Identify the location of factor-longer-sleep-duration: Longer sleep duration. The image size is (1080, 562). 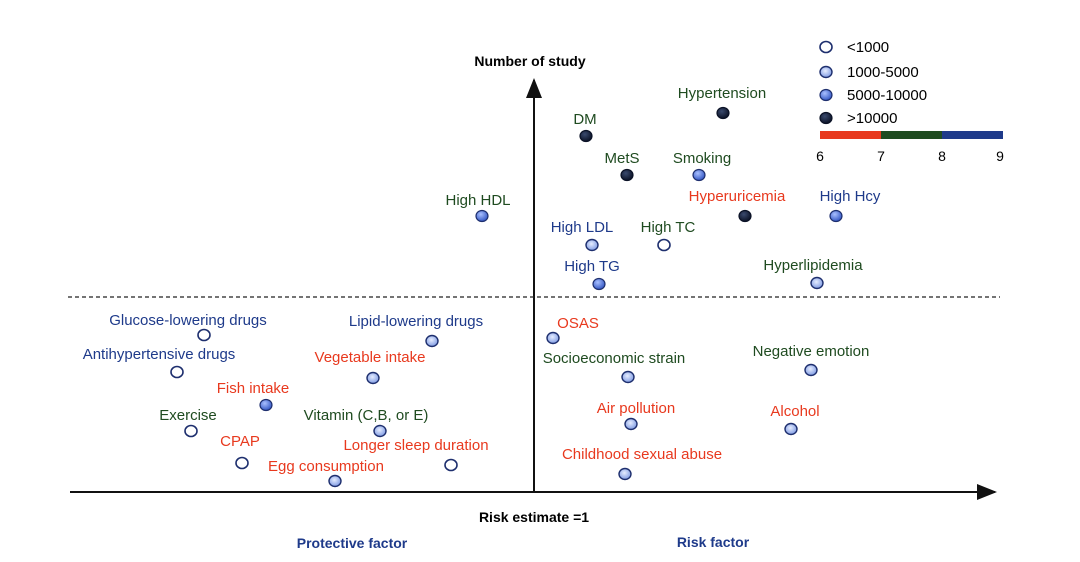
(416, 454).